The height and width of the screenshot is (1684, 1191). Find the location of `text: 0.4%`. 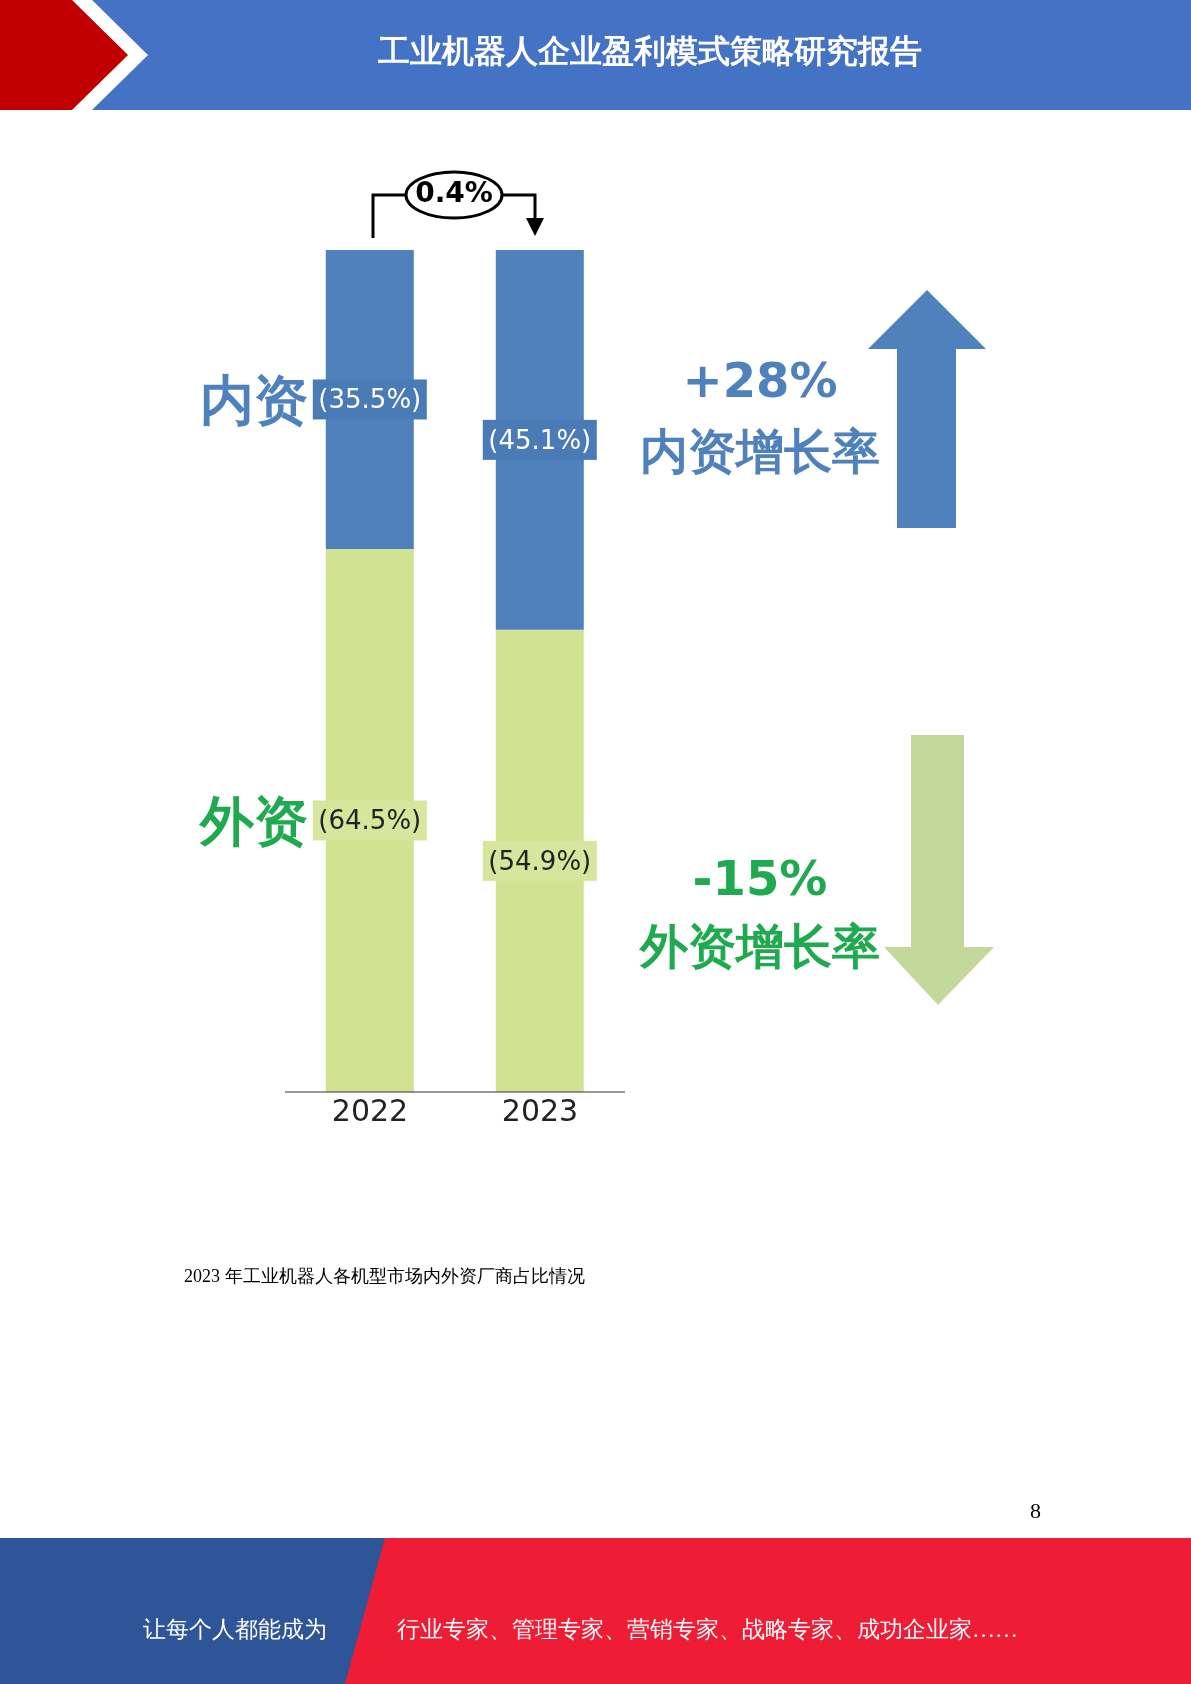

text: 0.4% is located at coordinates (454, 192).